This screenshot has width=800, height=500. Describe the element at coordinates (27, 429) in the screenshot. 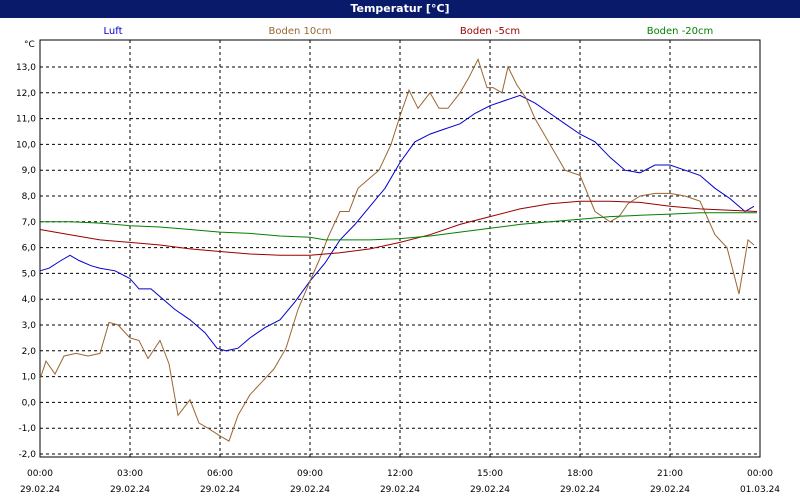

I see `y-tick-label: -1,0` at that location.